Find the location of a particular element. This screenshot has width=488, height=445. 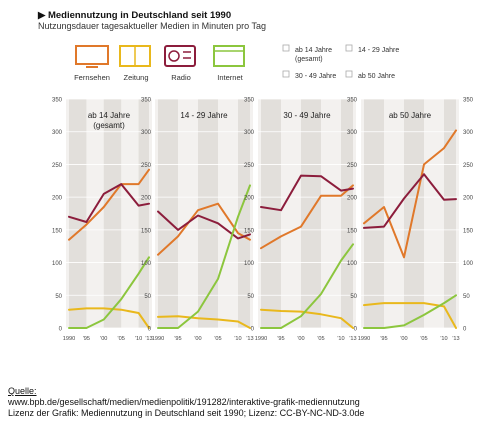

y-tick-label-right: 350 is located at coordinates (468, 101).